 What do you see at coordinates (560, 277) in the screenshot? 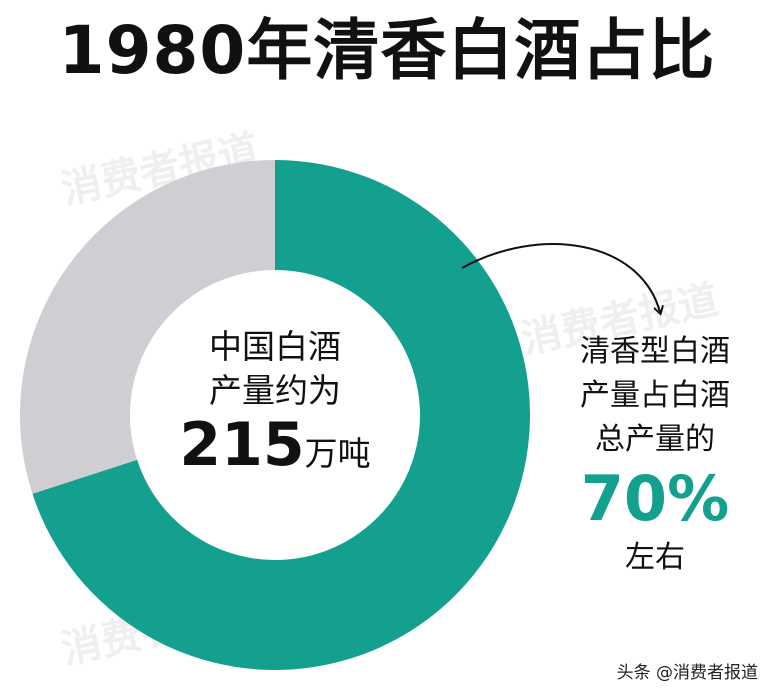
I see `callout-arrow` at bounding box center [560, 277].